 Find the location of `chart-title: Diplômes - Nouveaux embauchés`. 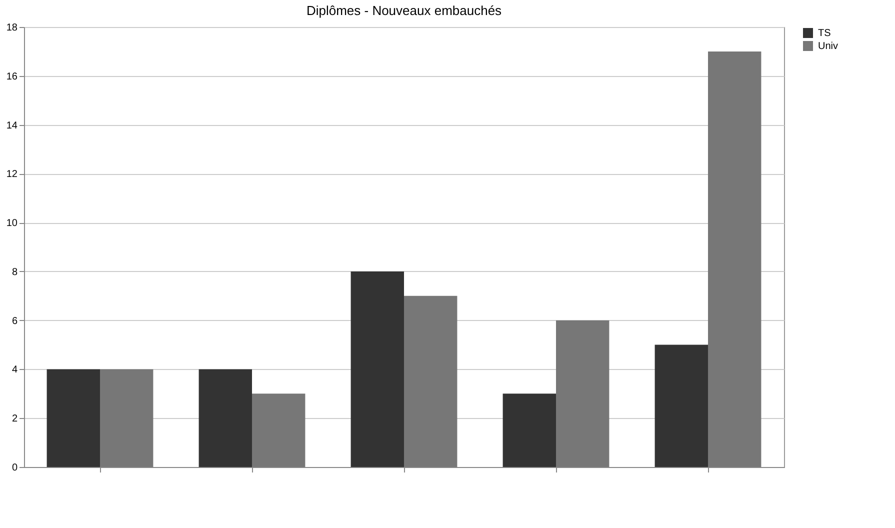

chart-title: Diplômes - Nouveaux embauchés is located at coordinates (404, 10).